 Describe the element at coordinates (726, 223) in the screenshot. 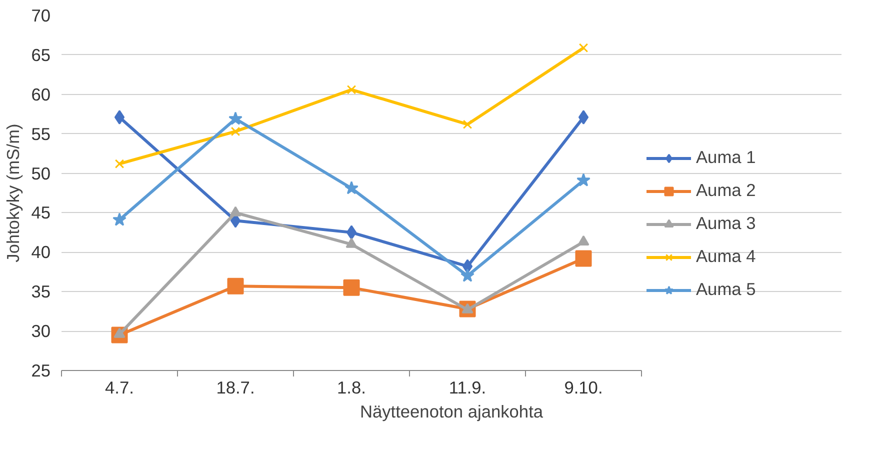

I see `legend-label: Auma 3` at that location.